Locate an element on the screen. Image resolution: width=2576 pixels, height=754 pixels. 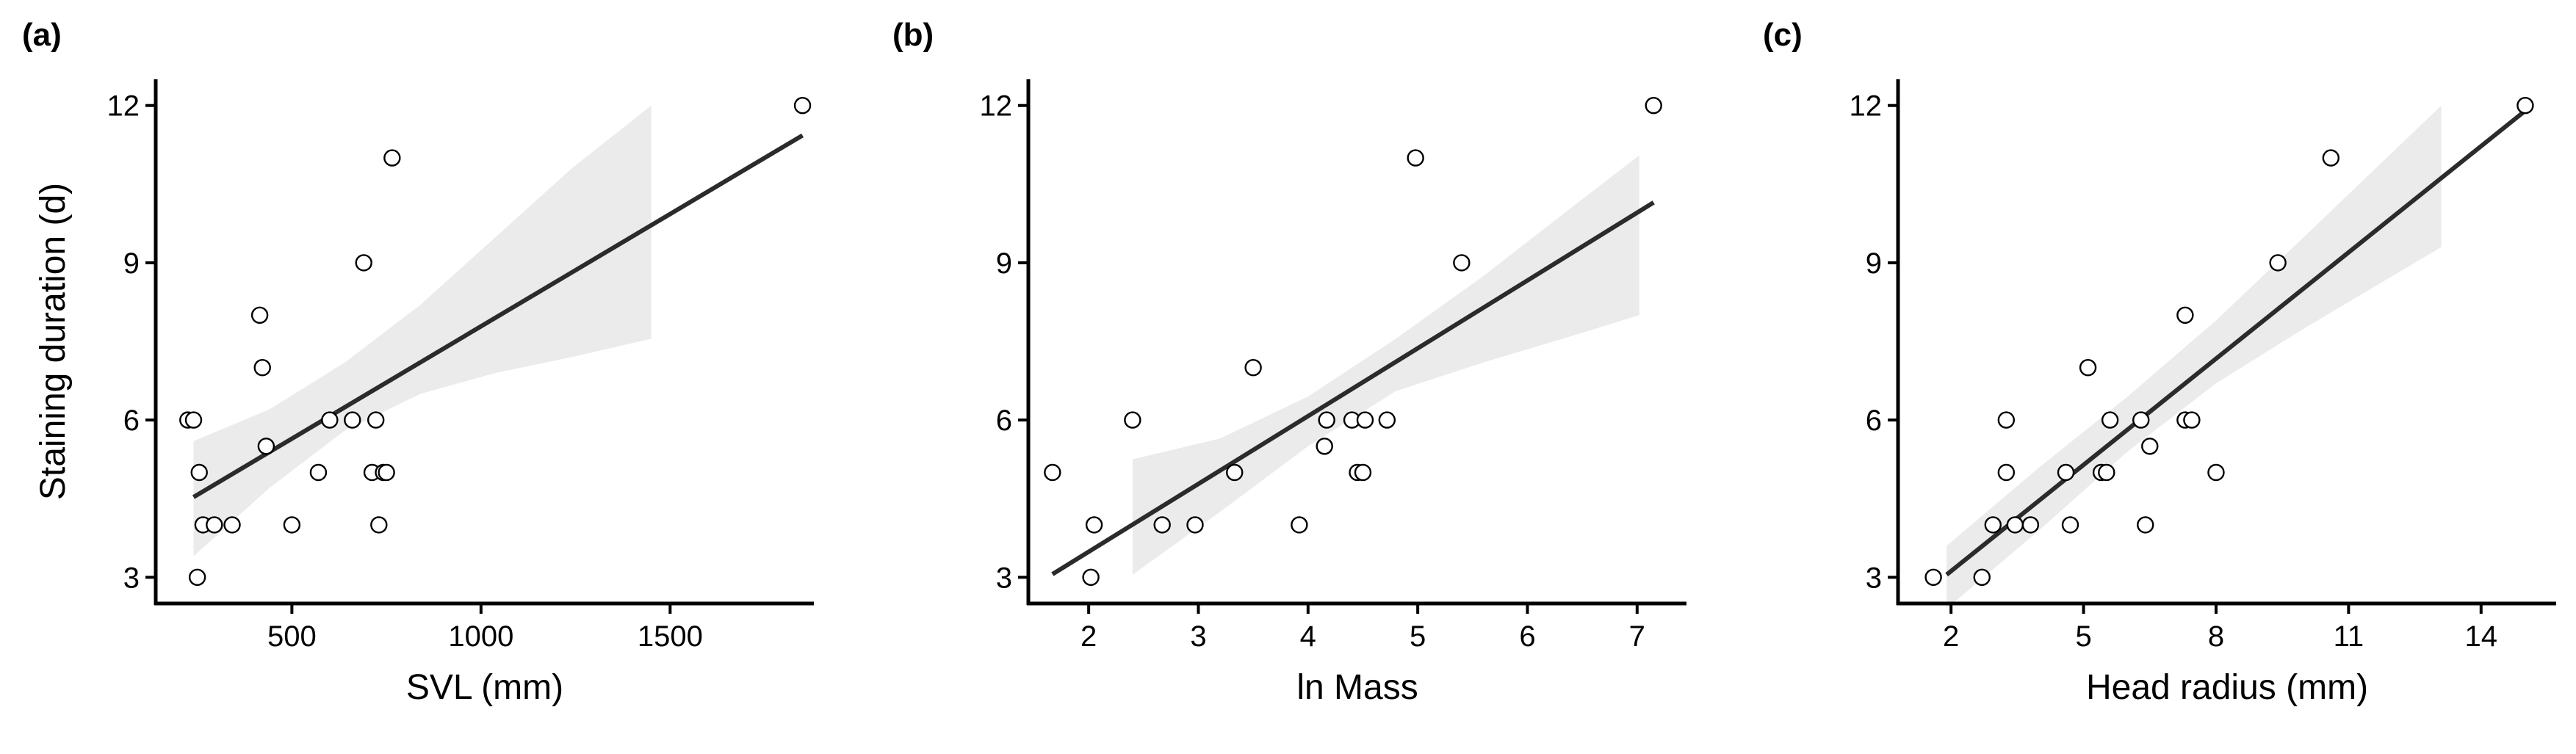
y-axis-label: Staining duration (d) is located at coordinates (54, 341).